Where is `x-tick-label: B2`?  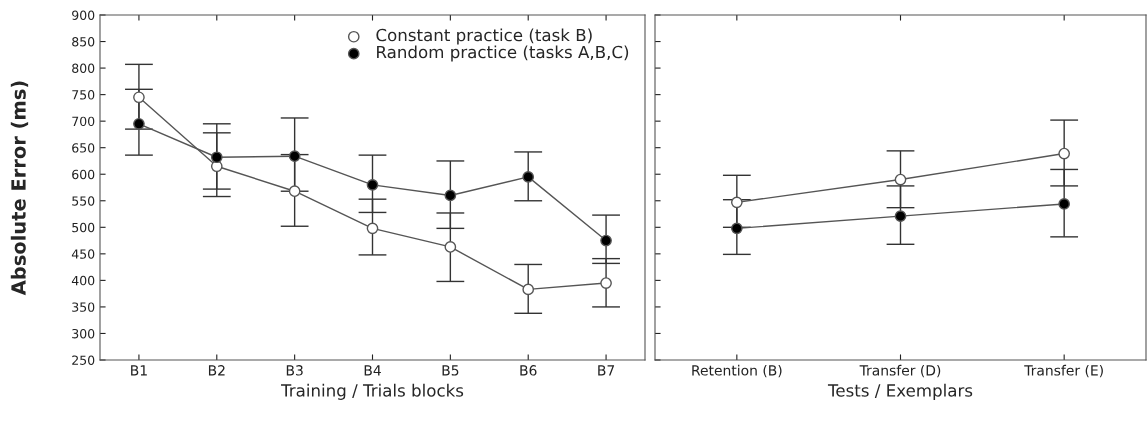 x-tick-label: B2 is located at coordinates (216, 370).